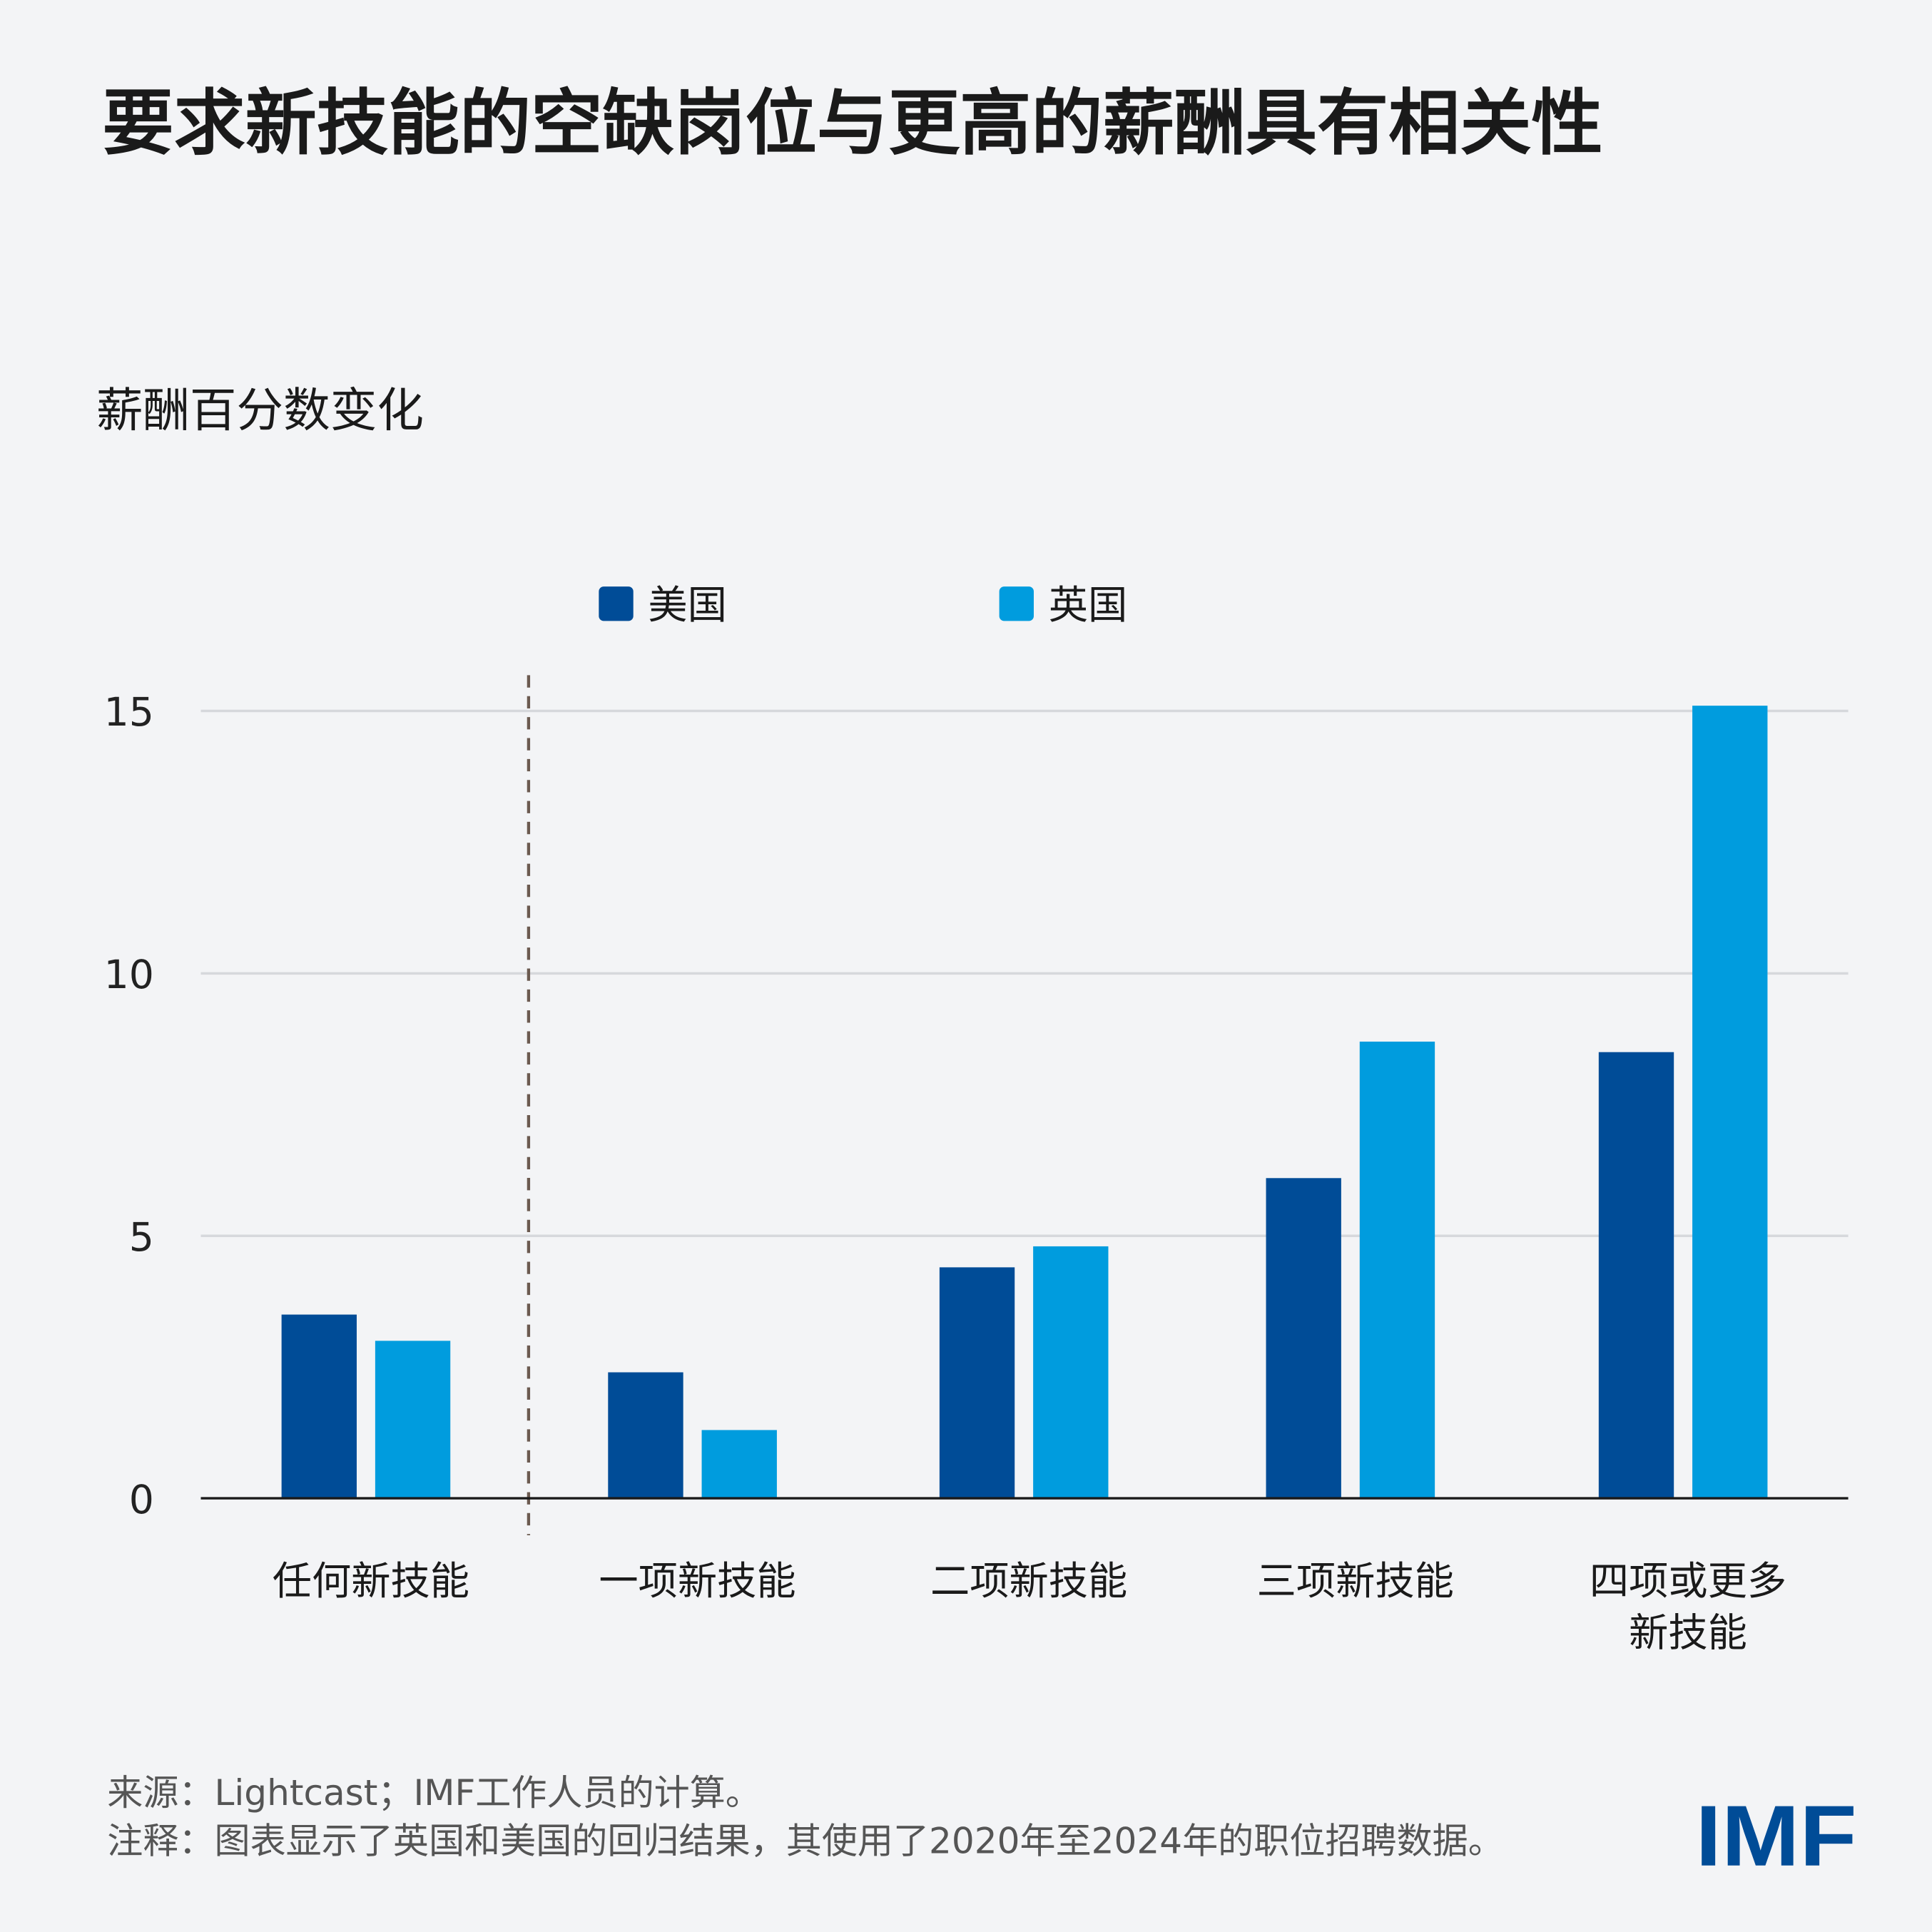 The width and height of the screenshot is (1932, 1932). Describe the element at coordinates (1088, 606) in the screenshot. I see `legend-label-uk: 英国` at that location.